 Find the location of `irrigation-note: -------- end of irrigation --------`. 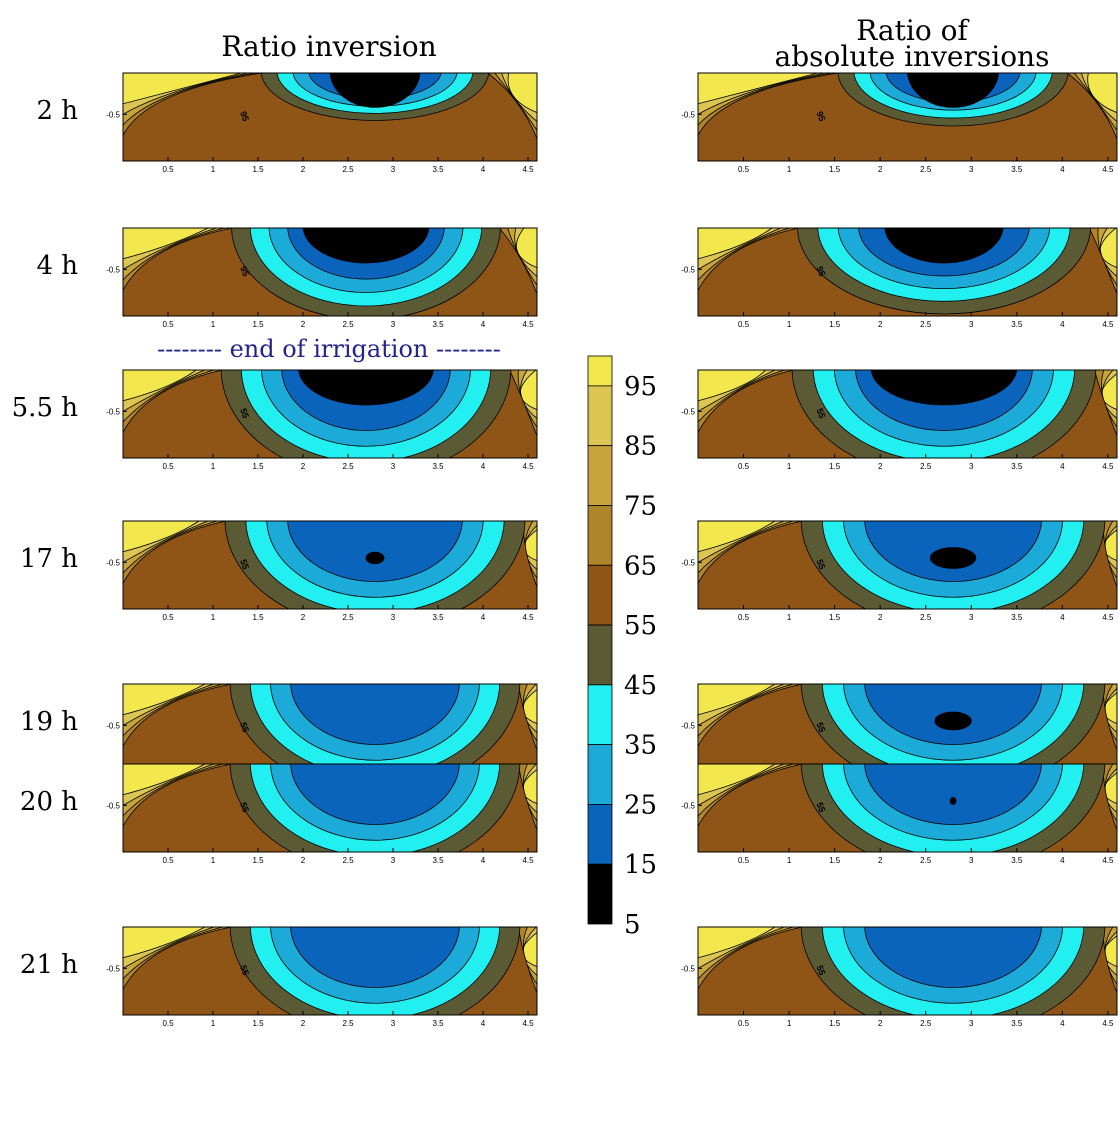

irrigation-note: -------- end of irrigation -------- is located at coordinates (329, 349).